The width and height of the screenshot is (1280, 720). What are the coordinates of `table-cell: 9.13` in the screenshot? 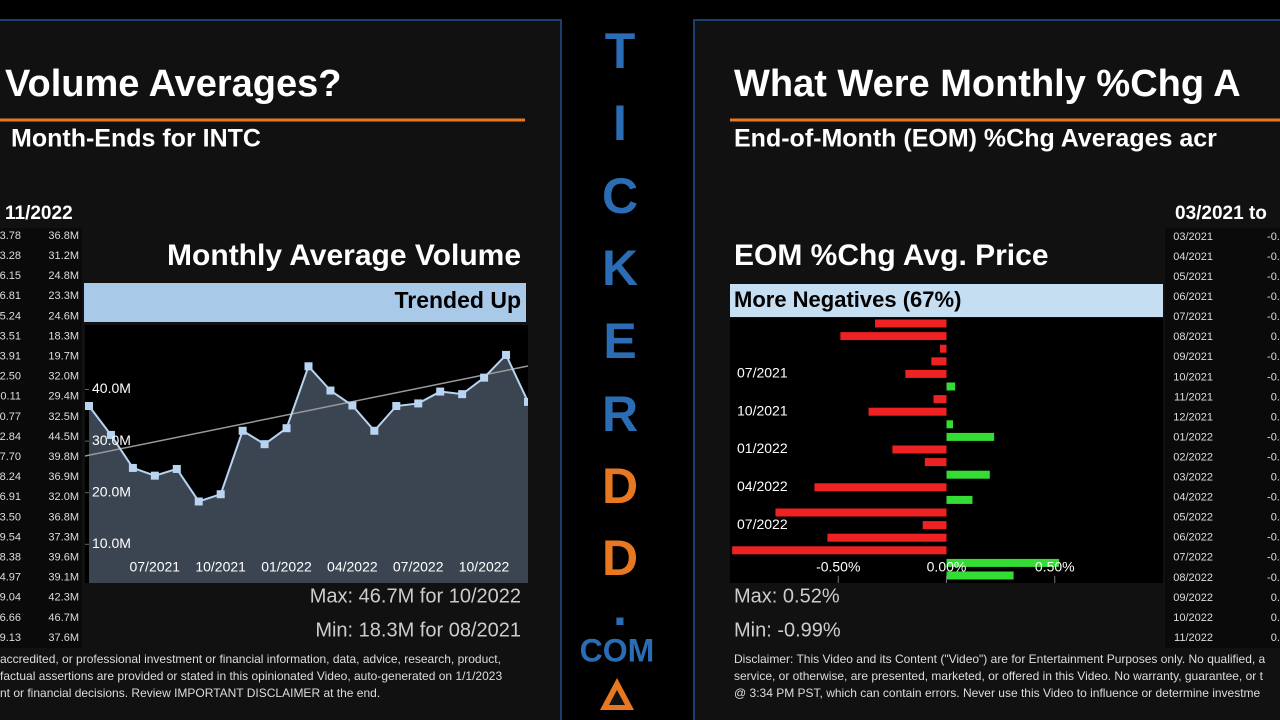 It's located at (10, 638).